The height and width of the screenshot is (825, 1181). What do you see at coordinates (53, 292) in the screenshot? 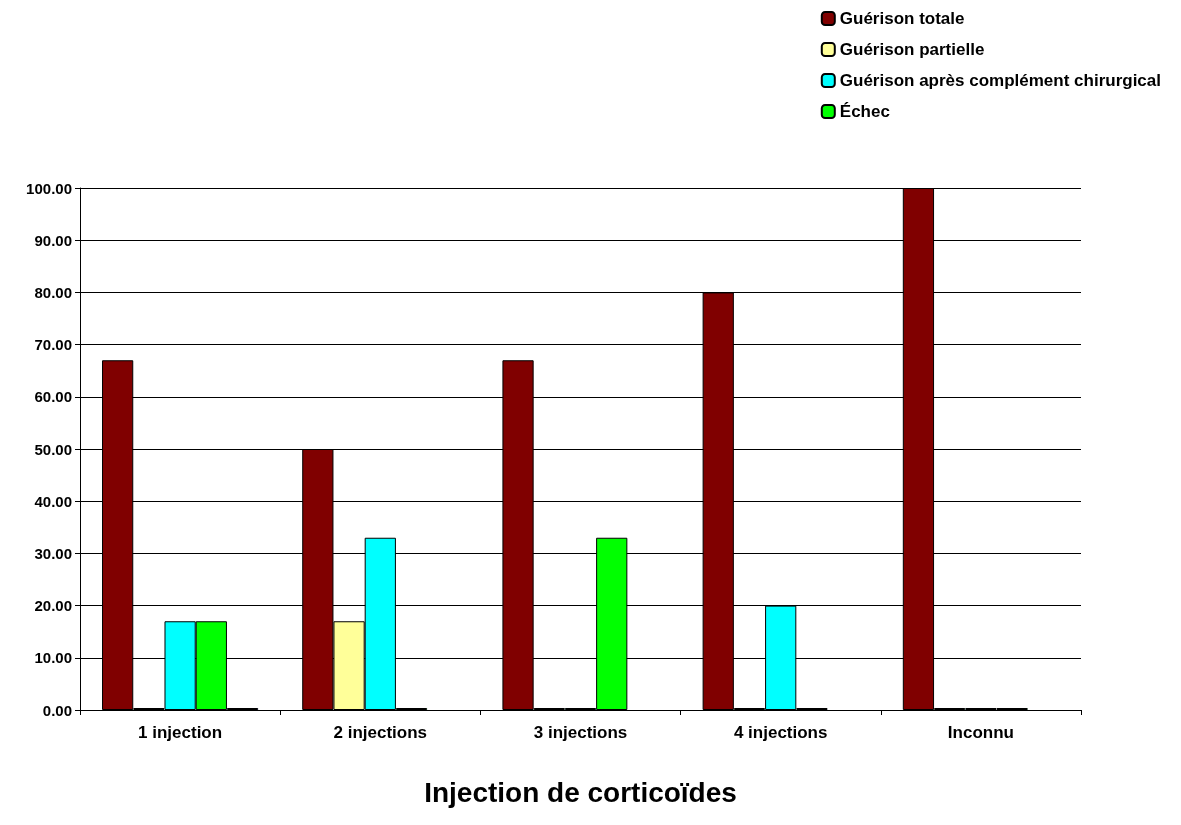
I see `y-tick-label: 80.00` at bounding box center [53, 292].